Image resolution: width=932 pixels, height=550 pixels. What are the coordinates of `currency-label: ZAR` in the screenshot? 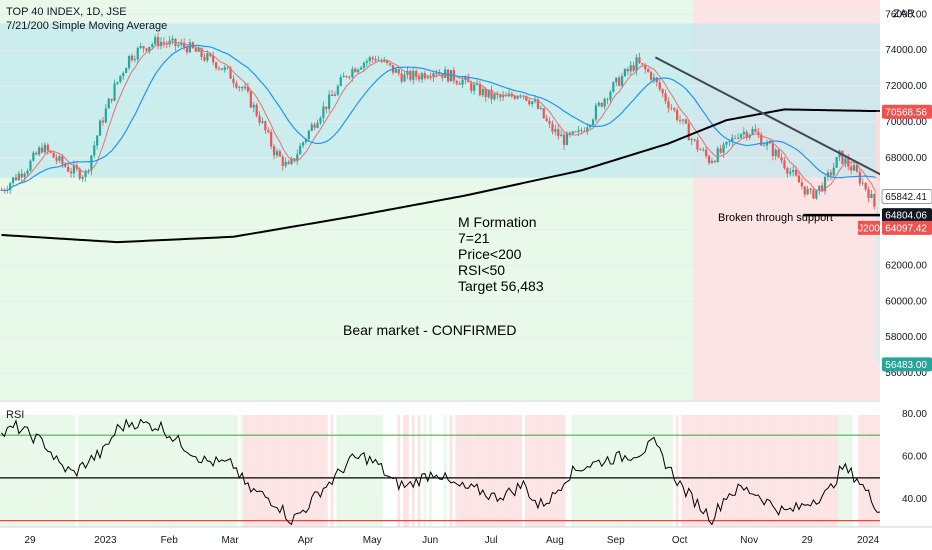 It's located at (904, 14).